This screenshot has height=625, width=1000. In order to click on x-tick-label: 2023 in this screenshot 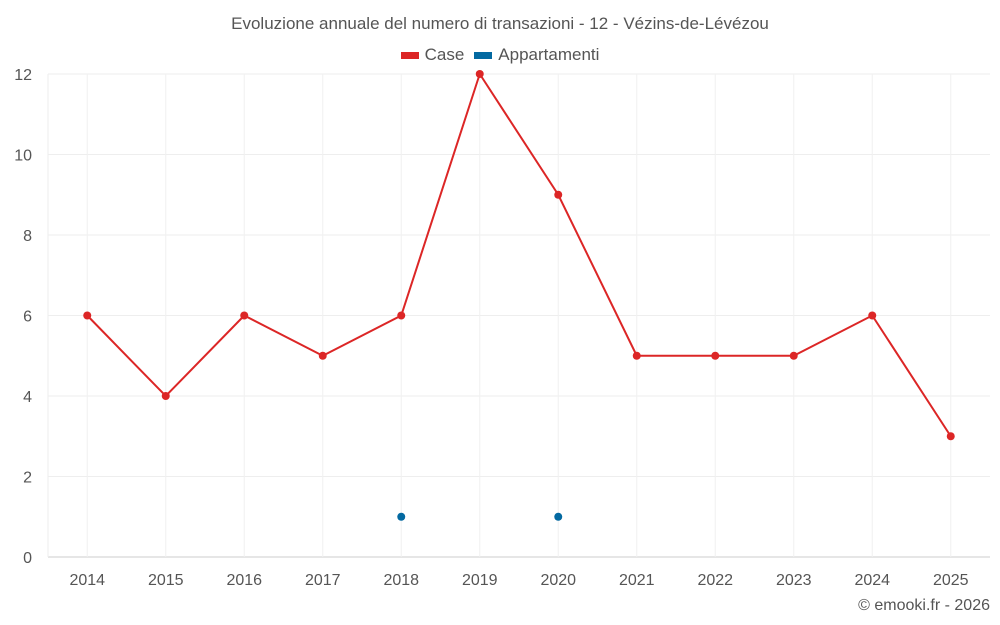, I will do `click(794, 580)`.